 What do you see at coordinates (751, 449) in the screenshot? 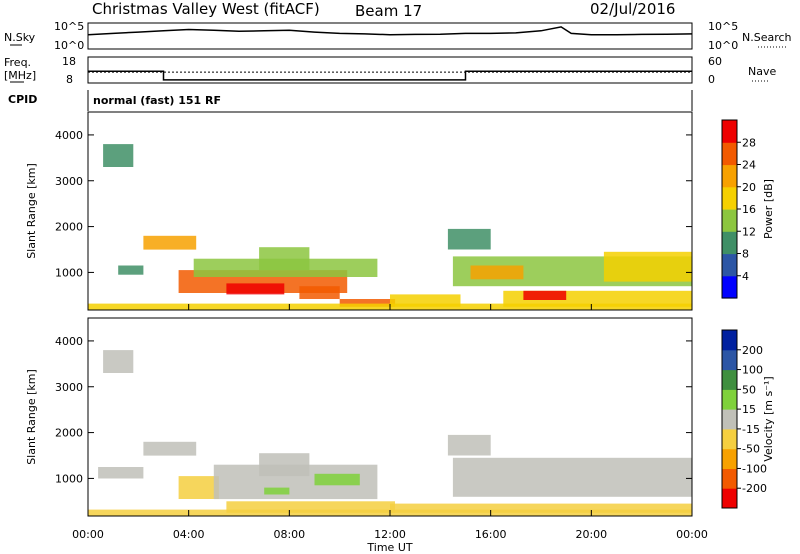
I see `colorbar-tick-label: -50` at bounding box center [751, 449].